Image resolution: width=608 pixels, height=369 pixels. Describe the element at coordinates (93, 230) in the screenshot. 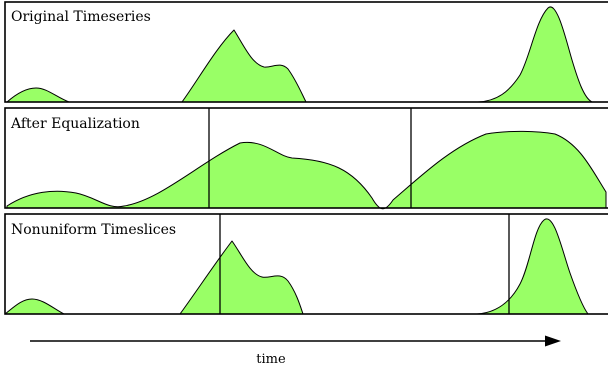

I see `panel-title-nonuniform: Nonuniform Timeslices` at that location.